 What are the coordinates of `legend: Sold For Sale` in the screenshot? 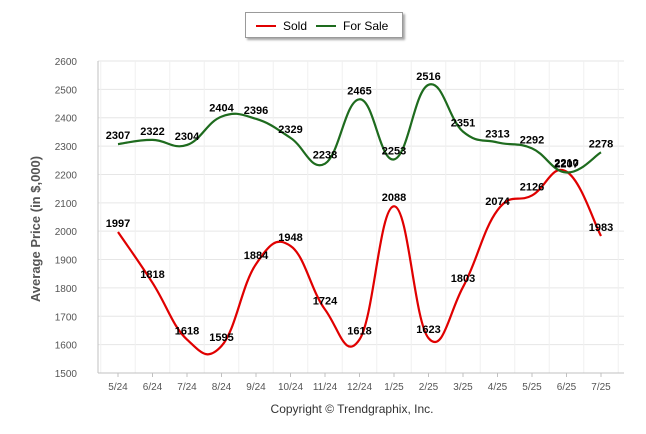 It's located at (324, 25).